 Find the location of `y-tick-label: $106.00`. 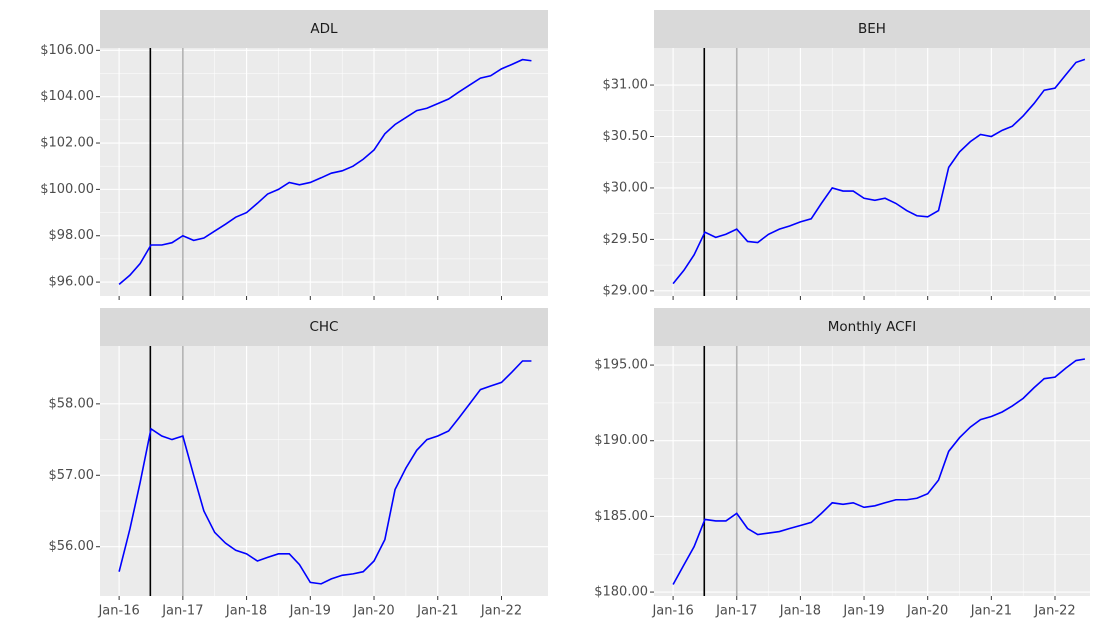

y-tick-label: $106.00 is located at coordinates (67, 50).